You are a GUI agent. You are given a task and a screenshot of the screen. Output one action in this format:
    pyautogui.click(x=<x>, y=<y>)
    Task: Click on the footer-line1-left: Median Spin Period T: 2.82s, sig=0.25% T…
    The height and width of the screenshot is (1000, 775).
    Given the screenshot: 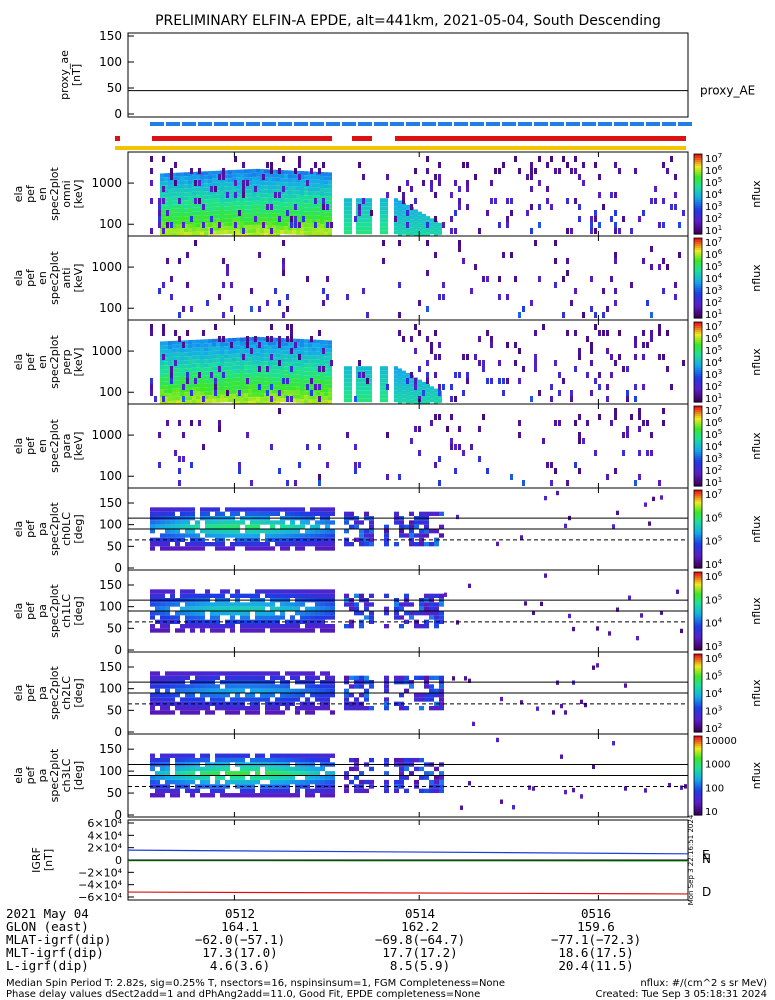 What is the action you would take?
    pyautogui.click(x=256, y=983)
    